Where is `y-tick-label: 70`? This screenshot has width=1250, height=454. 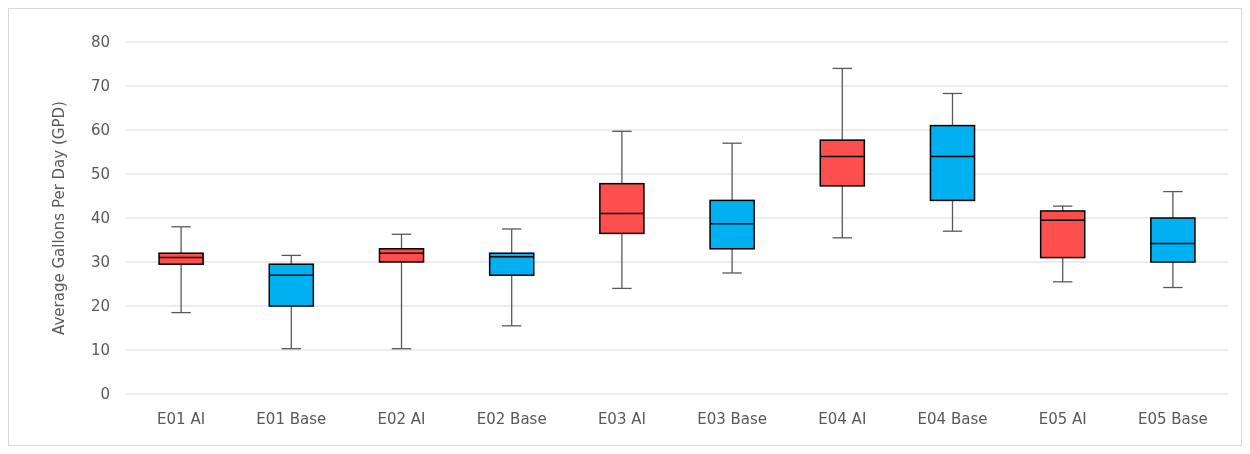 y-tick-label: 70 is located at coordinates (100, 86).